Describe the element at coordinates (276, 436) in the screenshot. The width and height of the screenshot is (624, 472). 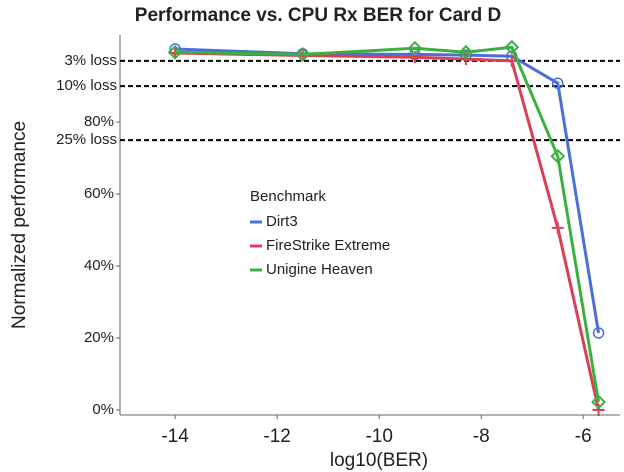
I see `x-tick-label: -12` at that location.